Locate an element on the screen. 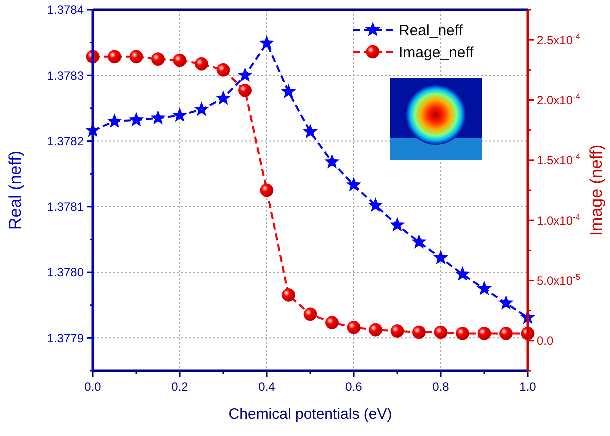  x-tick-label: 0.6 is located at coordinates (354, 387).